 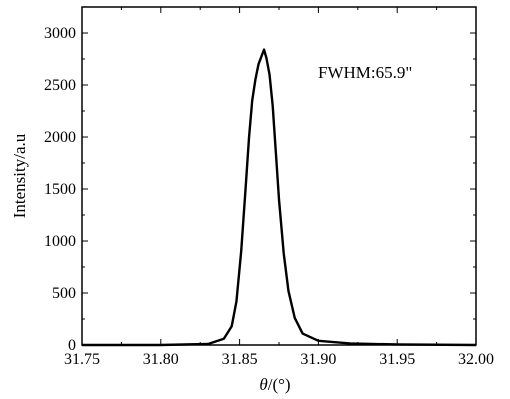 What do you see at coordinates (72, 345) in the screenshot?
I see `y-tick-label: 0` at bounding box center [72, 345].